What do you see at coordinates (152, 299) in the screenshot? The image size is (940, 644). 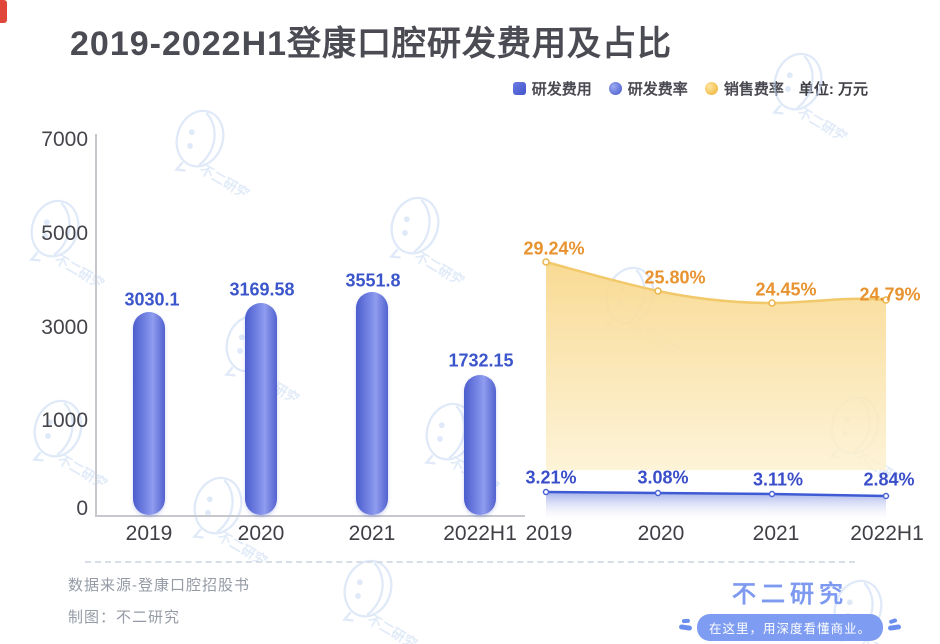 I see `bar-value-label: 3030.1` at bounding box center [152, 299].